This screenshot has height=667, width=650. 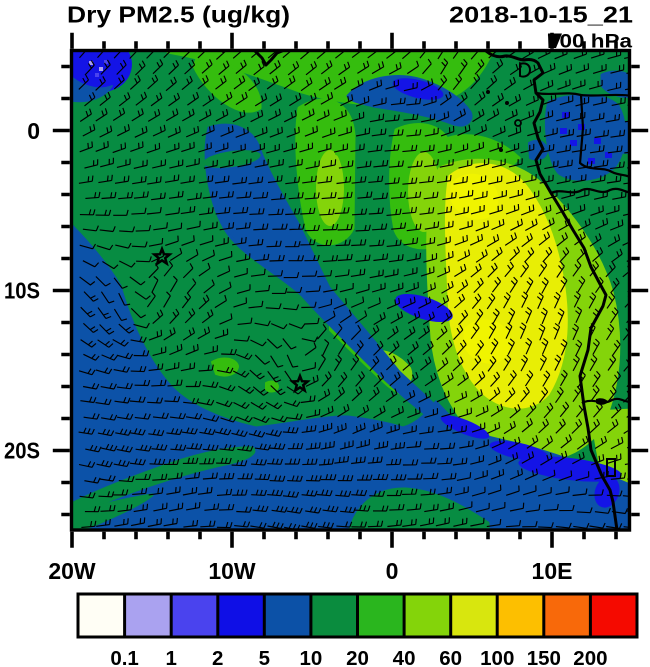 I want to click on svg-text: 20W, so click(x=72, y=571).